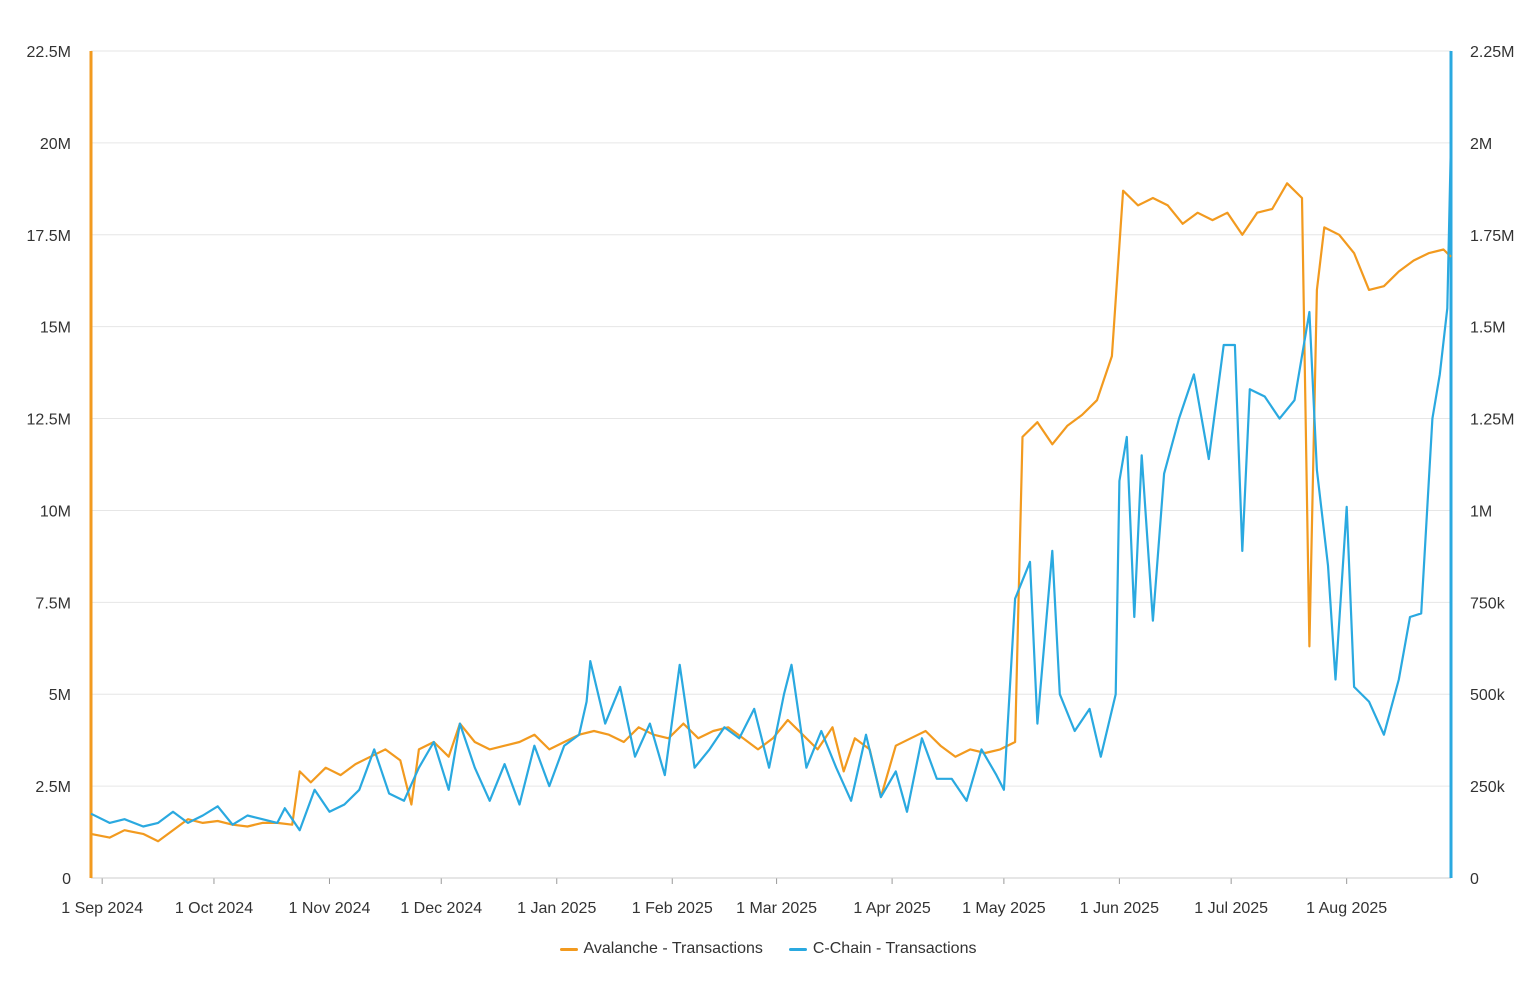 The image size is (1536, 983). What do you see at coordinates (1488, 328) in the screenshot?
I see `right-tick-label: 1.5M` at bounding box center [1488, 328].